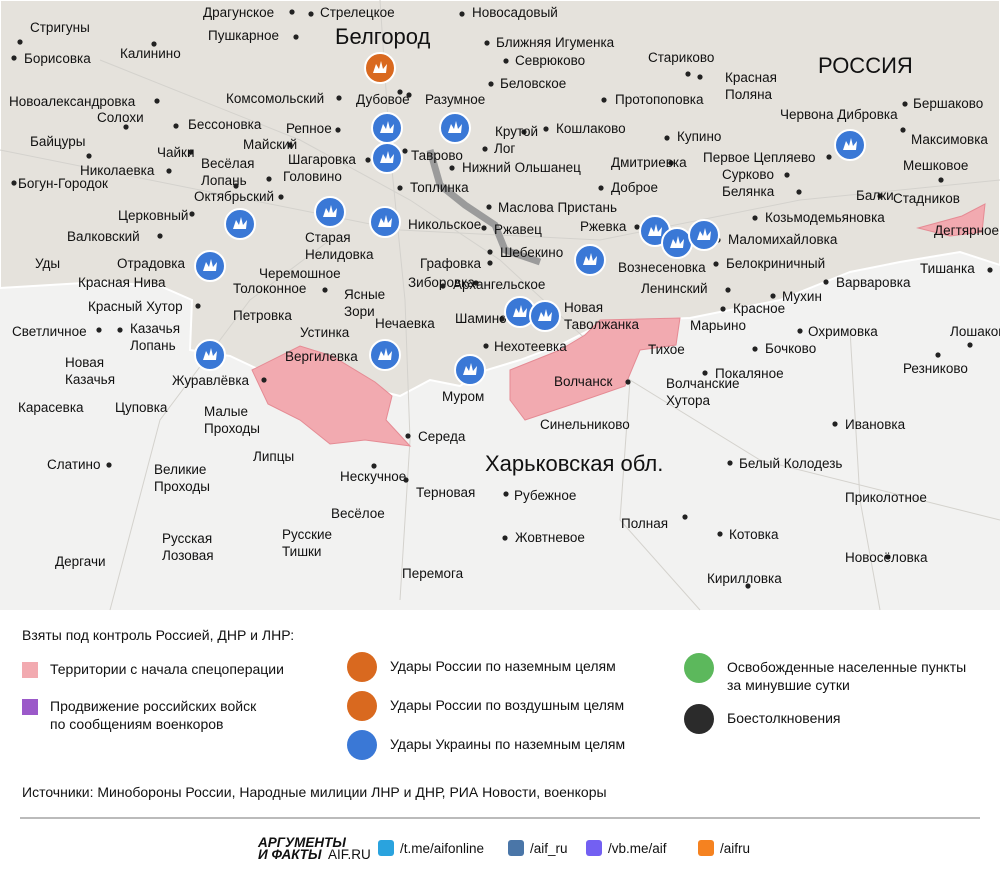 Image resolution: width=1000 pixels, height=882 pixels. I want to click on place-label: Новая Таволжанка, so click(601, 316).